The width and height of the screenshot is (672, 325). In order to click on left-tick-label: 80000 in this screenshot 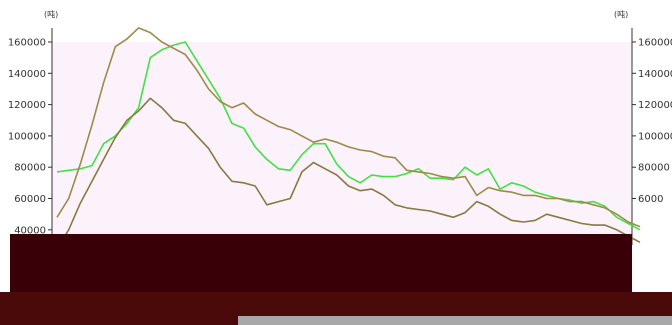, I will do `click(30, 168)`.